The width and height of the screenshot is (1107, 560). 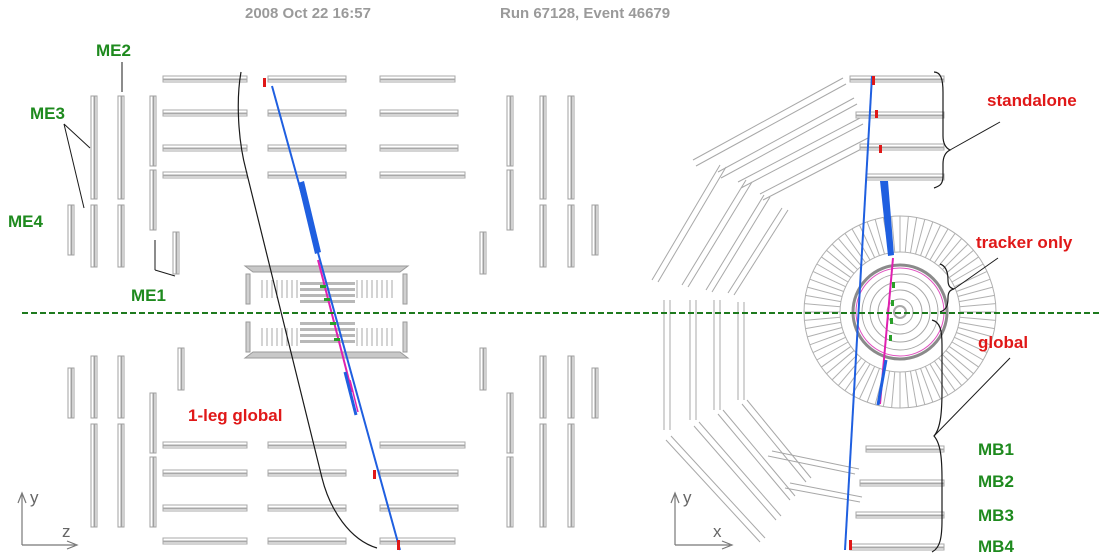 I want to click on barrel-chambers-left-bottom, so click(x=314, y=493).